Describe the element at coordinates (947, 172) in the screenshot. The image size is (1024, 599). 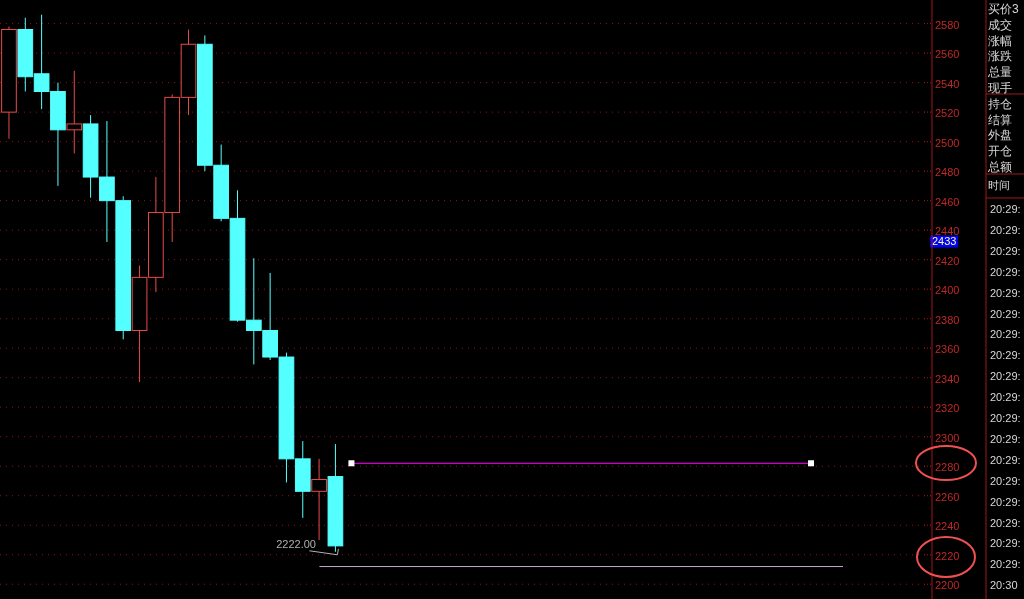
I see `y-tick-label: 2480` at that location.